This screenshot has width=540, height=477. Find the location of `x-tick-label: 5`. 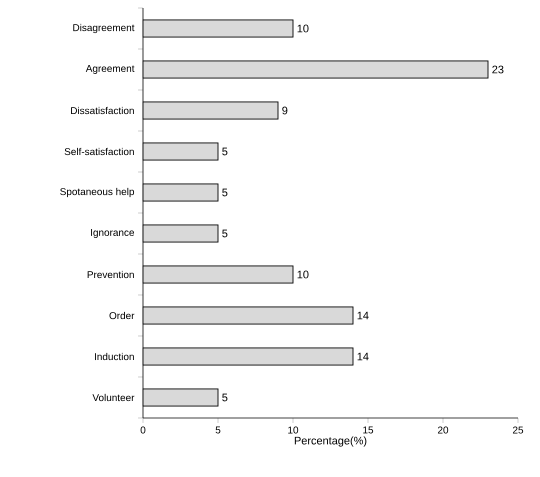

x-tick-label: 5 is located at coordinates (218, 430).